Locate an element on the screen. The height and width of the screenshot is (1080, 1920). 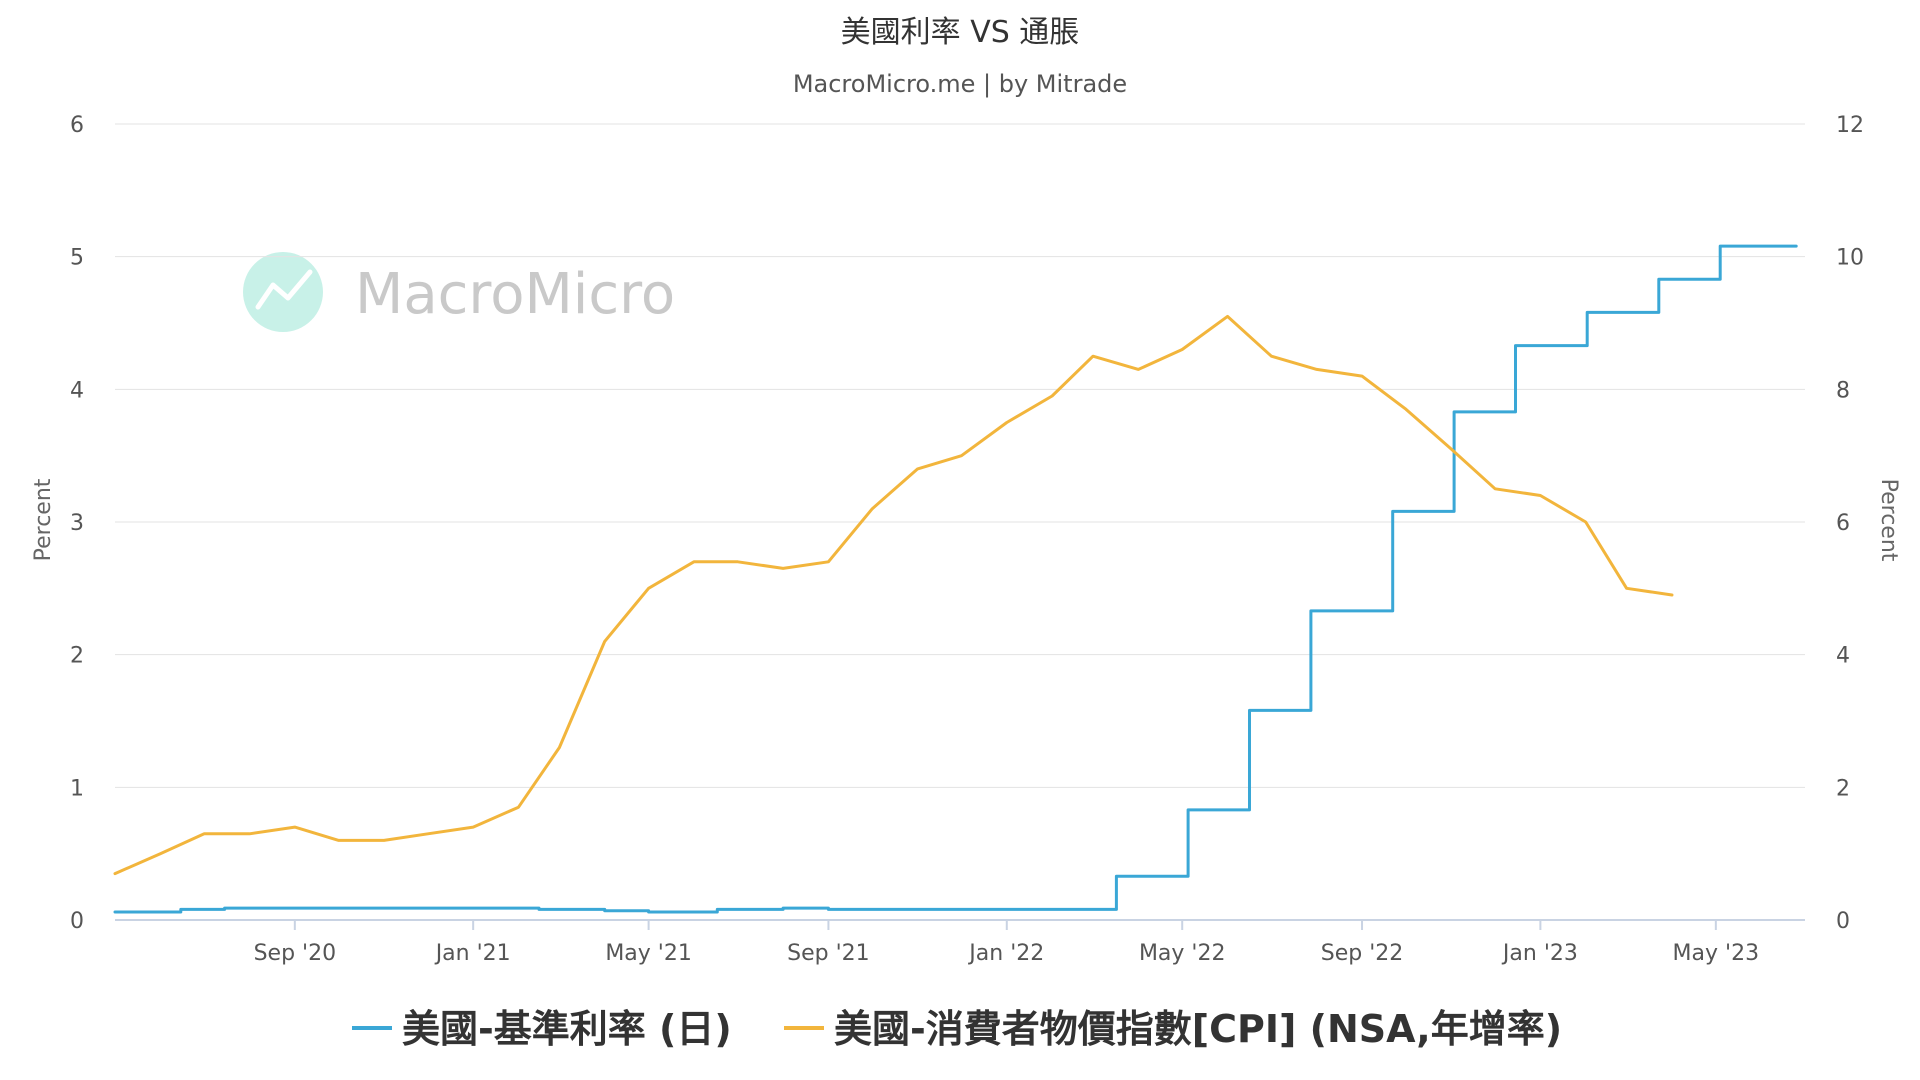
y-right-tick-label: 6 is located at coordinates (1843, 523).